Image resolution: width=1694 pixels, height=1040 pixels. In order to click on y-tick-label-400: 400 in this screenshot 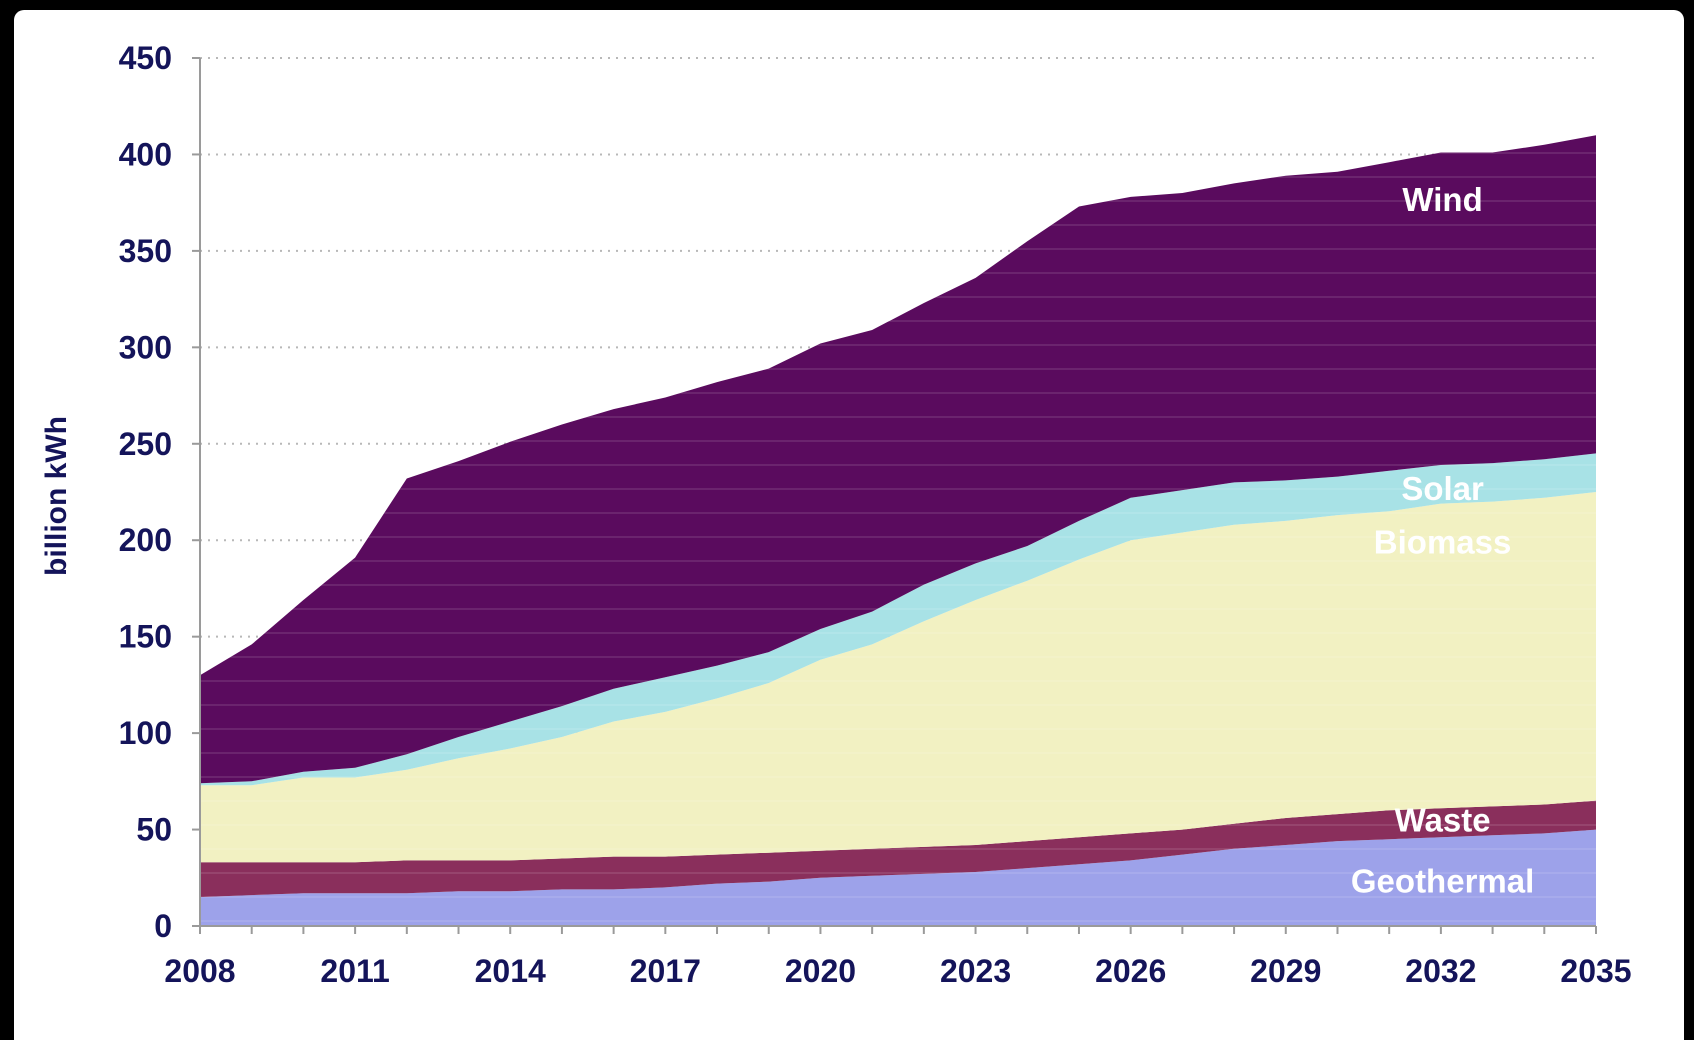, I will do `click(145, 154)`.